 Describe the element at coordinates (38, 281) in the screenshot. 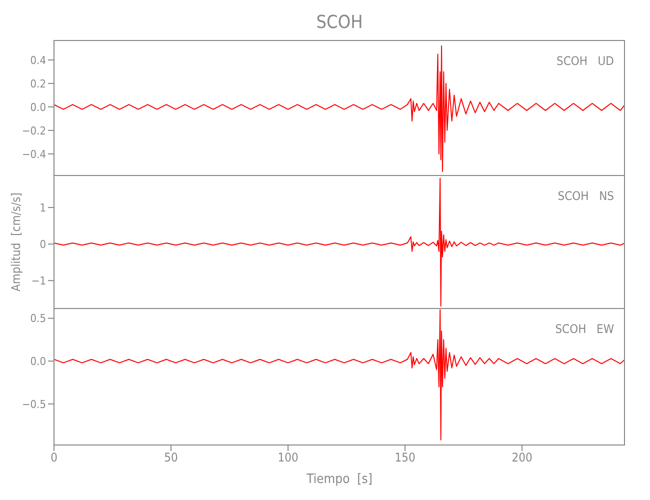

I see `y-tick-label: −1` at that location.